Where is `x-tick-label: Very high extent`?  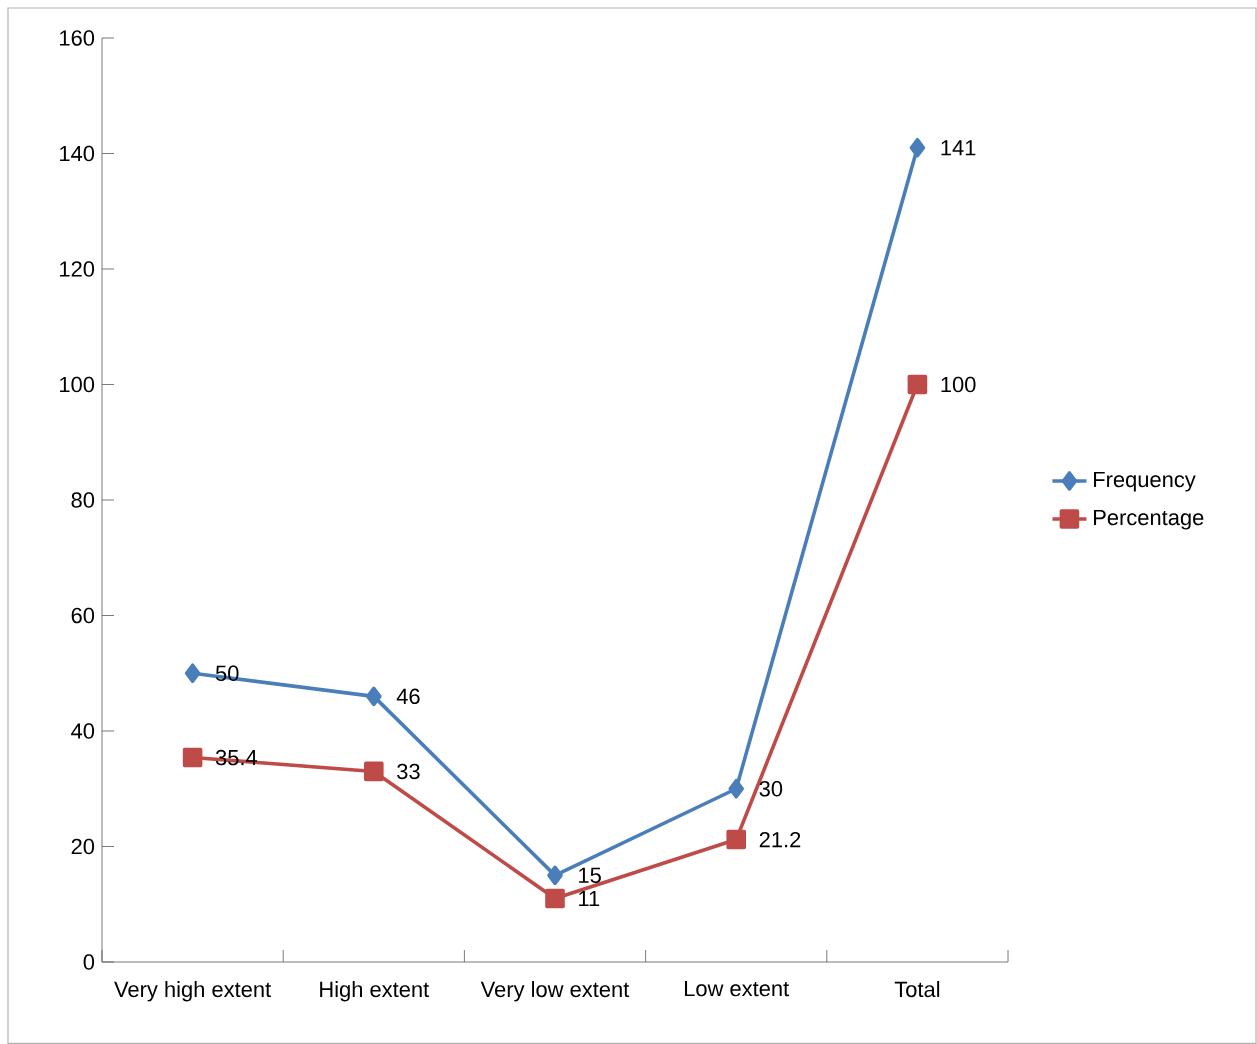
x-tick-label: Very high extent is located at coordinates (193, 991).